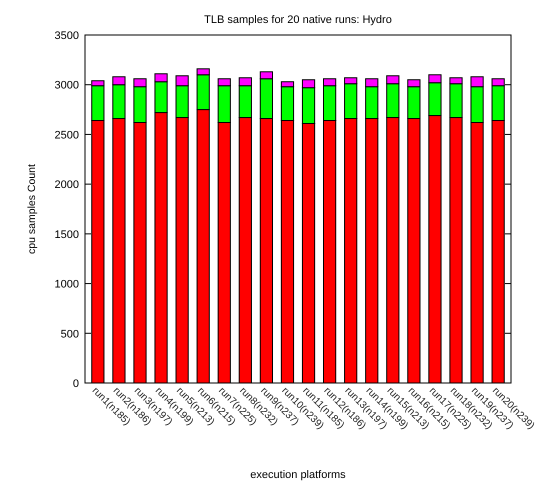  I want to click on y-tick-label: 2000, so click(66, 185).